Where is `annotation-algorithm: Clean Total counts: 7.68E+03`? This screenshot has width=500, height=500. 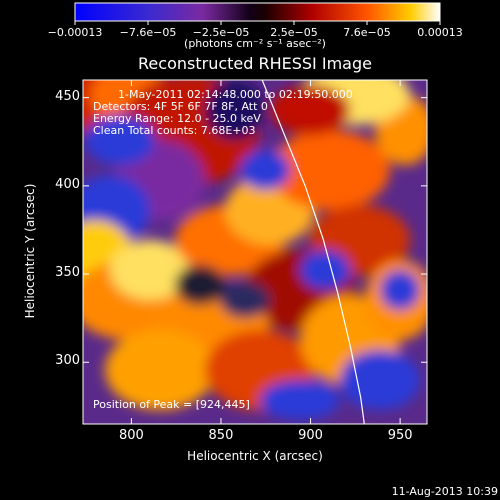 annotation-algorithm: Clean Total counts: 7.68E+03 is located at coordinates (174, 130).